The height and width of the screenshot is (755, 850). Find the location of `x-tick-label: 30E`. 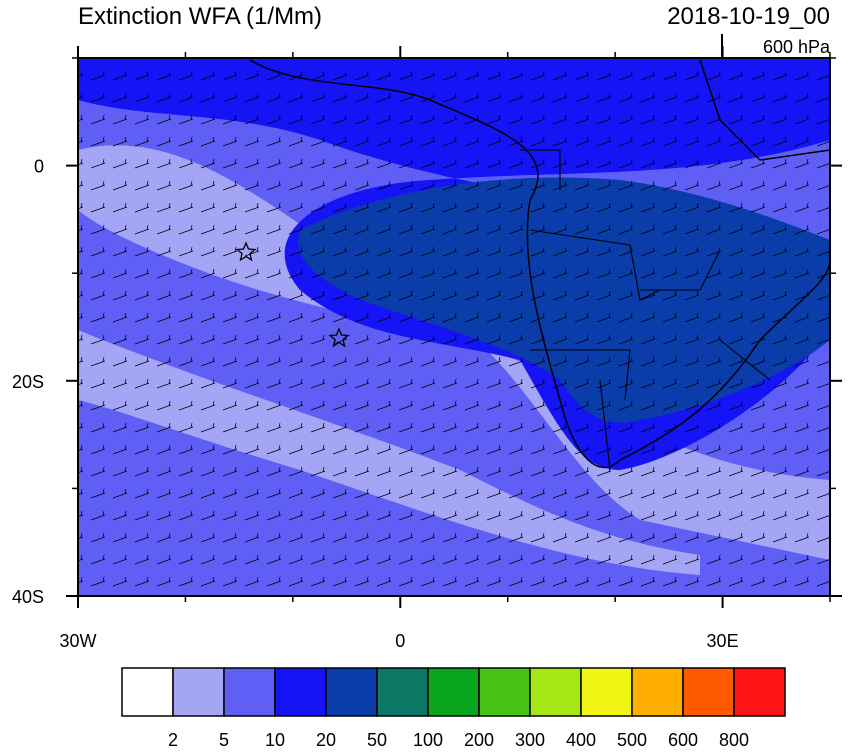

x-tick-label: 30E is located at coordinates (723, 641).